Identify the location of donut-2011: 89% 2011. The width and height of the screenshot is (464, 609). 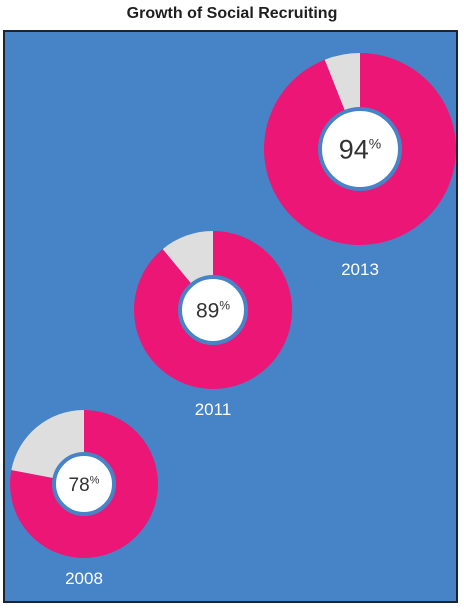
(213, 325).